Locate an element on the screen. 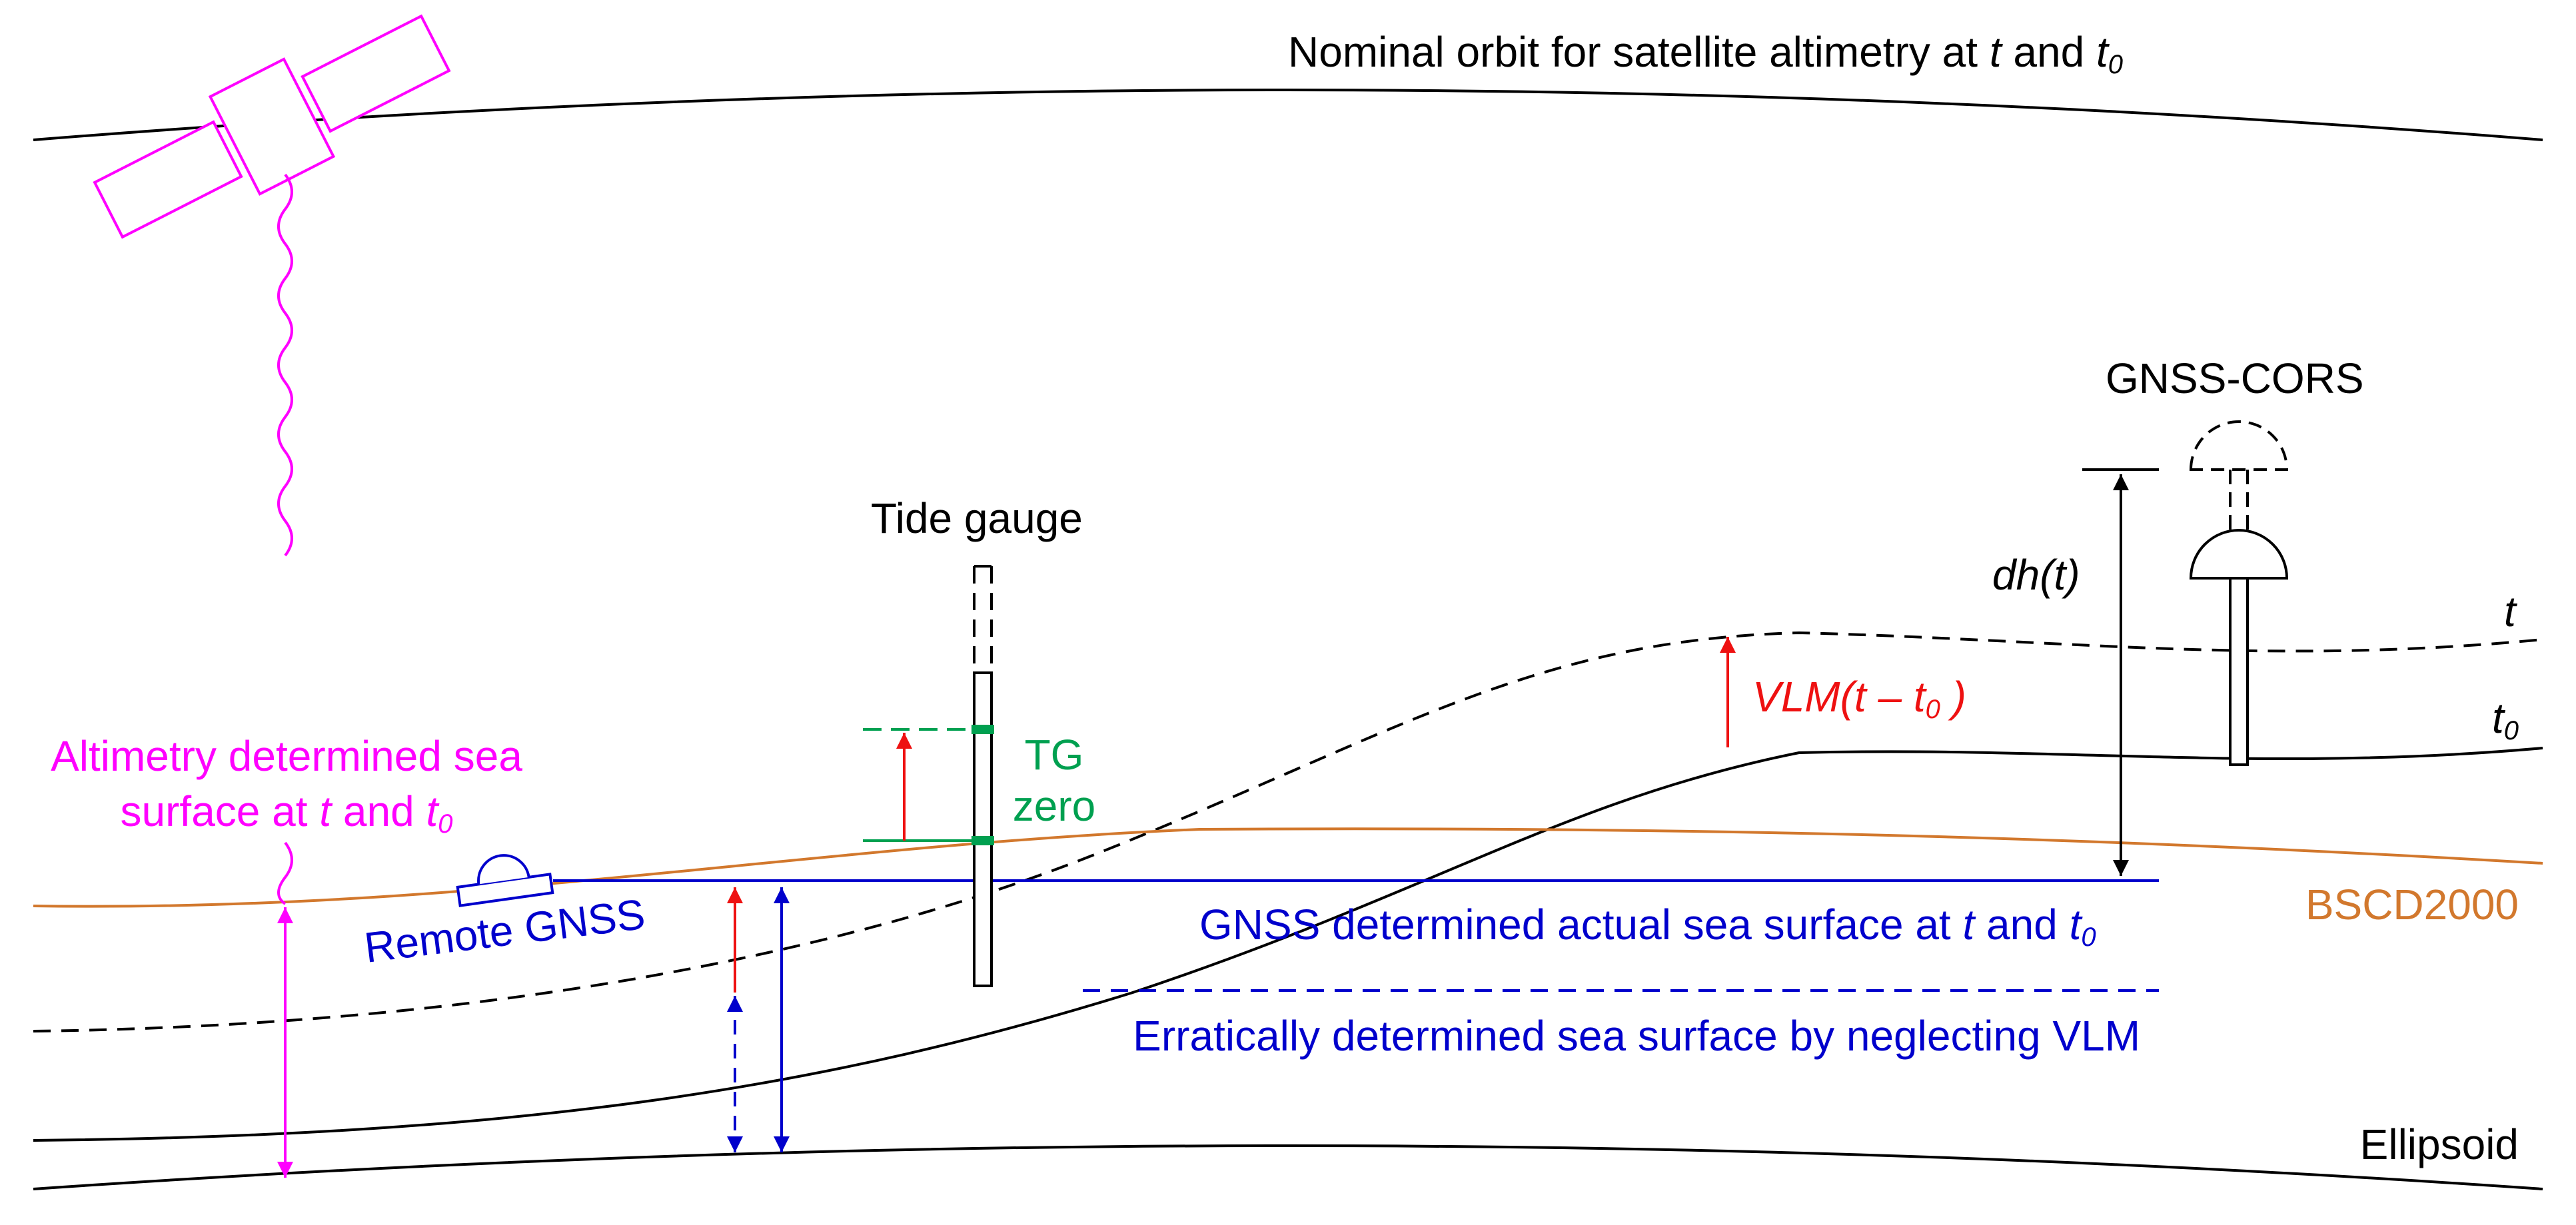  gnss-cors-icon is located at coordinates (2239, 593).